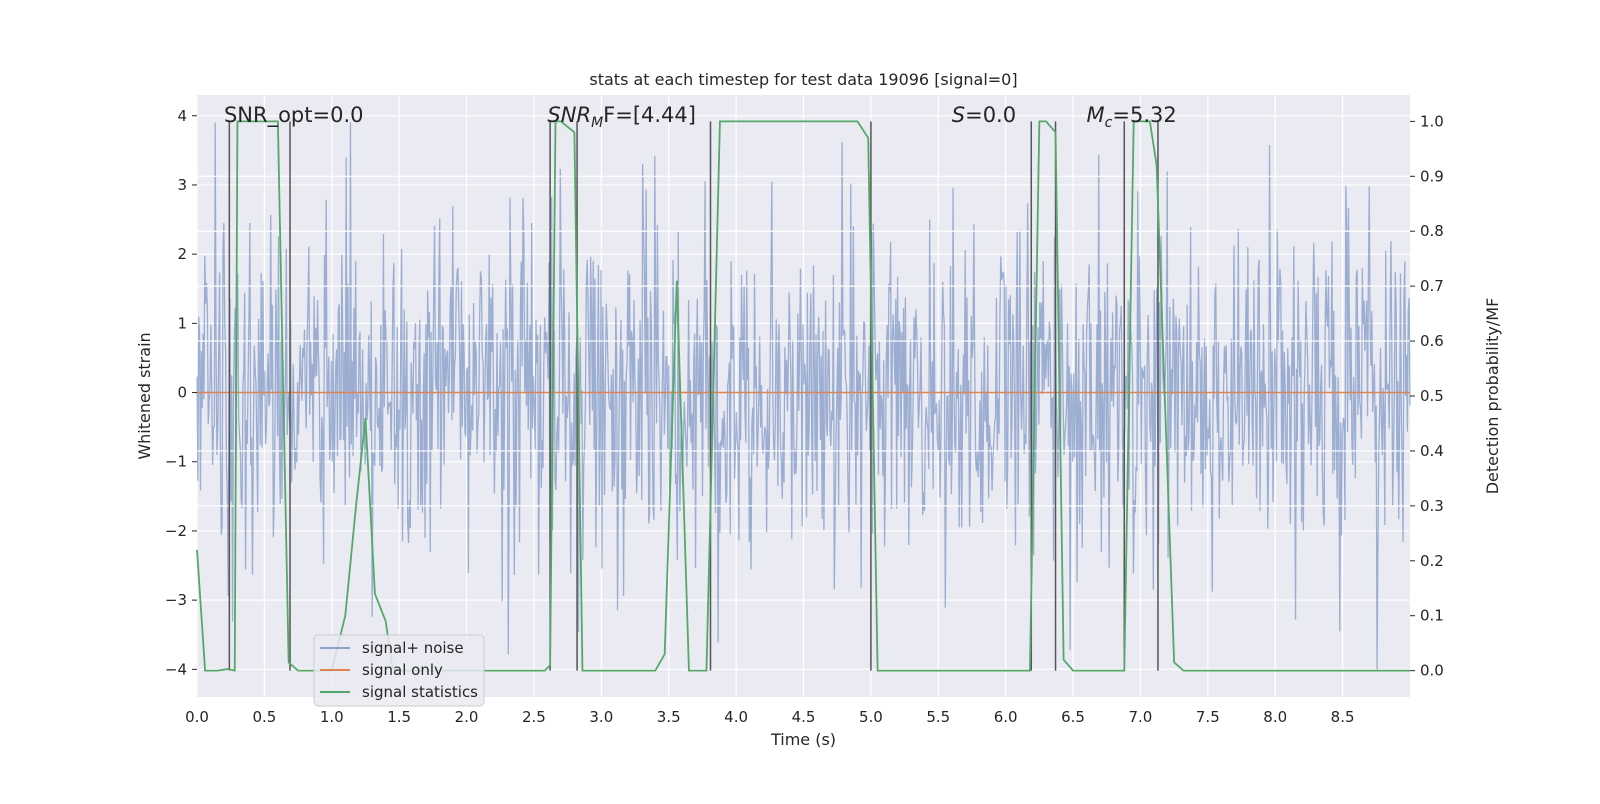 The image size is (1600, 804). Describe the element at coordinates (264, 717) in the screenshot. I see `x-tick-label: 0.5` at that location.